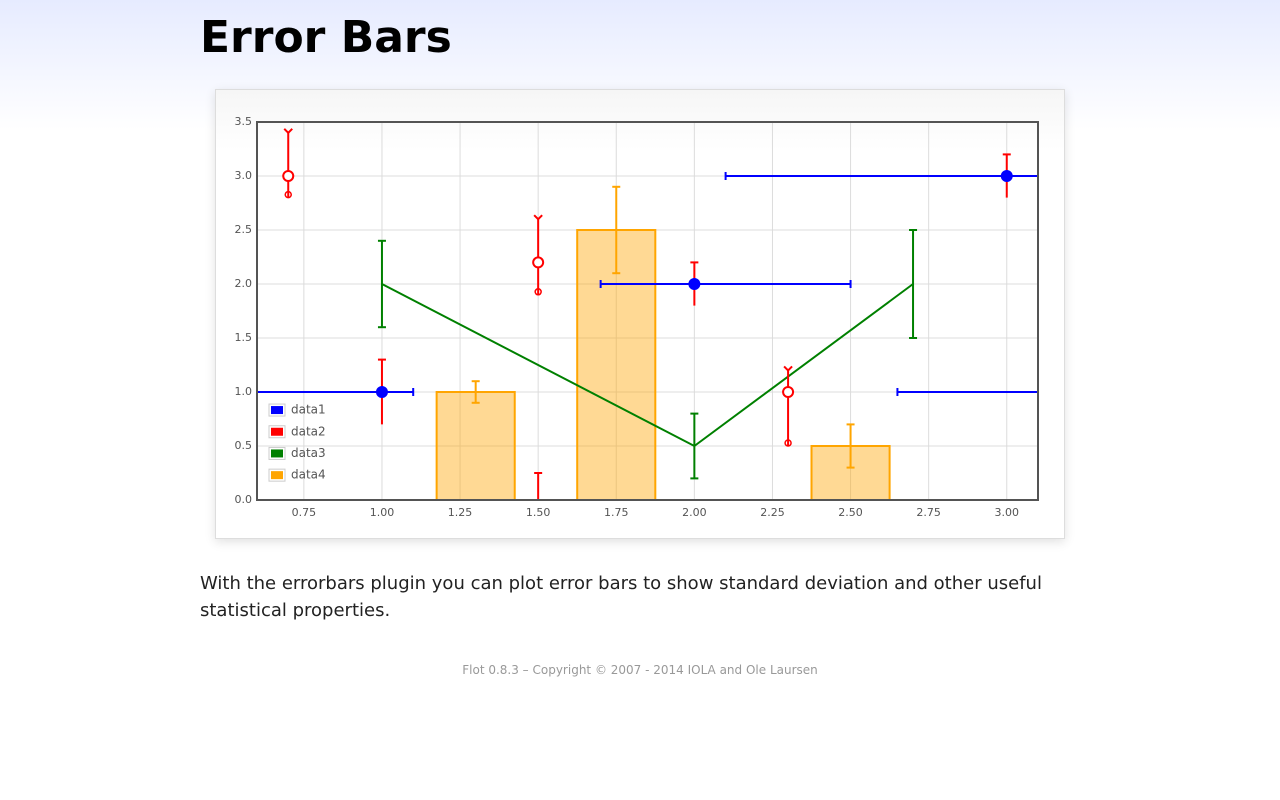  Describe the element at coordinates (694, 512) in the screenshot. I see `x-tick-label: 2.00` at that location.